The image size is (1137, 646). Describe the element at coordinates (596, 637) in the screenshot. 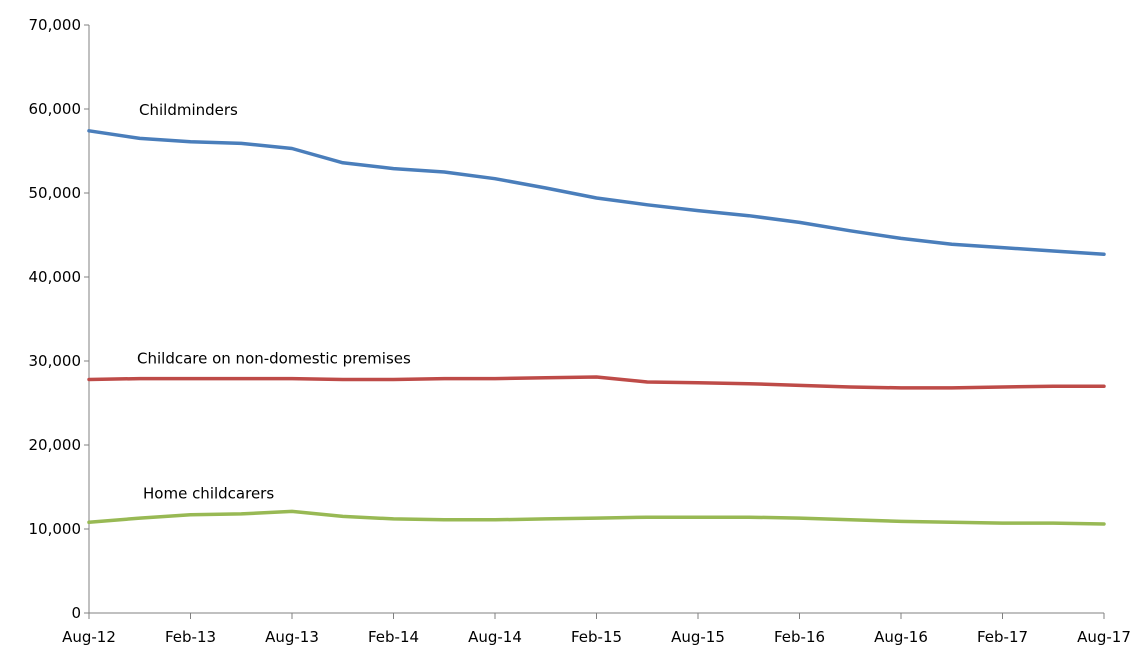

I see `x-tick-label: Feb-15` at that location.